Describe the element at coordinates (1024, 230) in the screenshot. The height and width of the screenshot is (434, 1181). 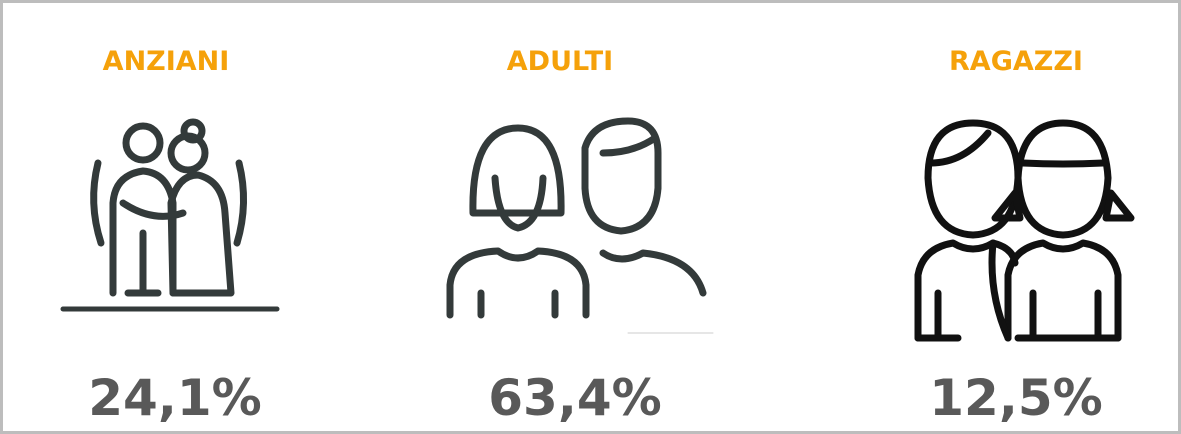
I see `kids-icon` at that location.